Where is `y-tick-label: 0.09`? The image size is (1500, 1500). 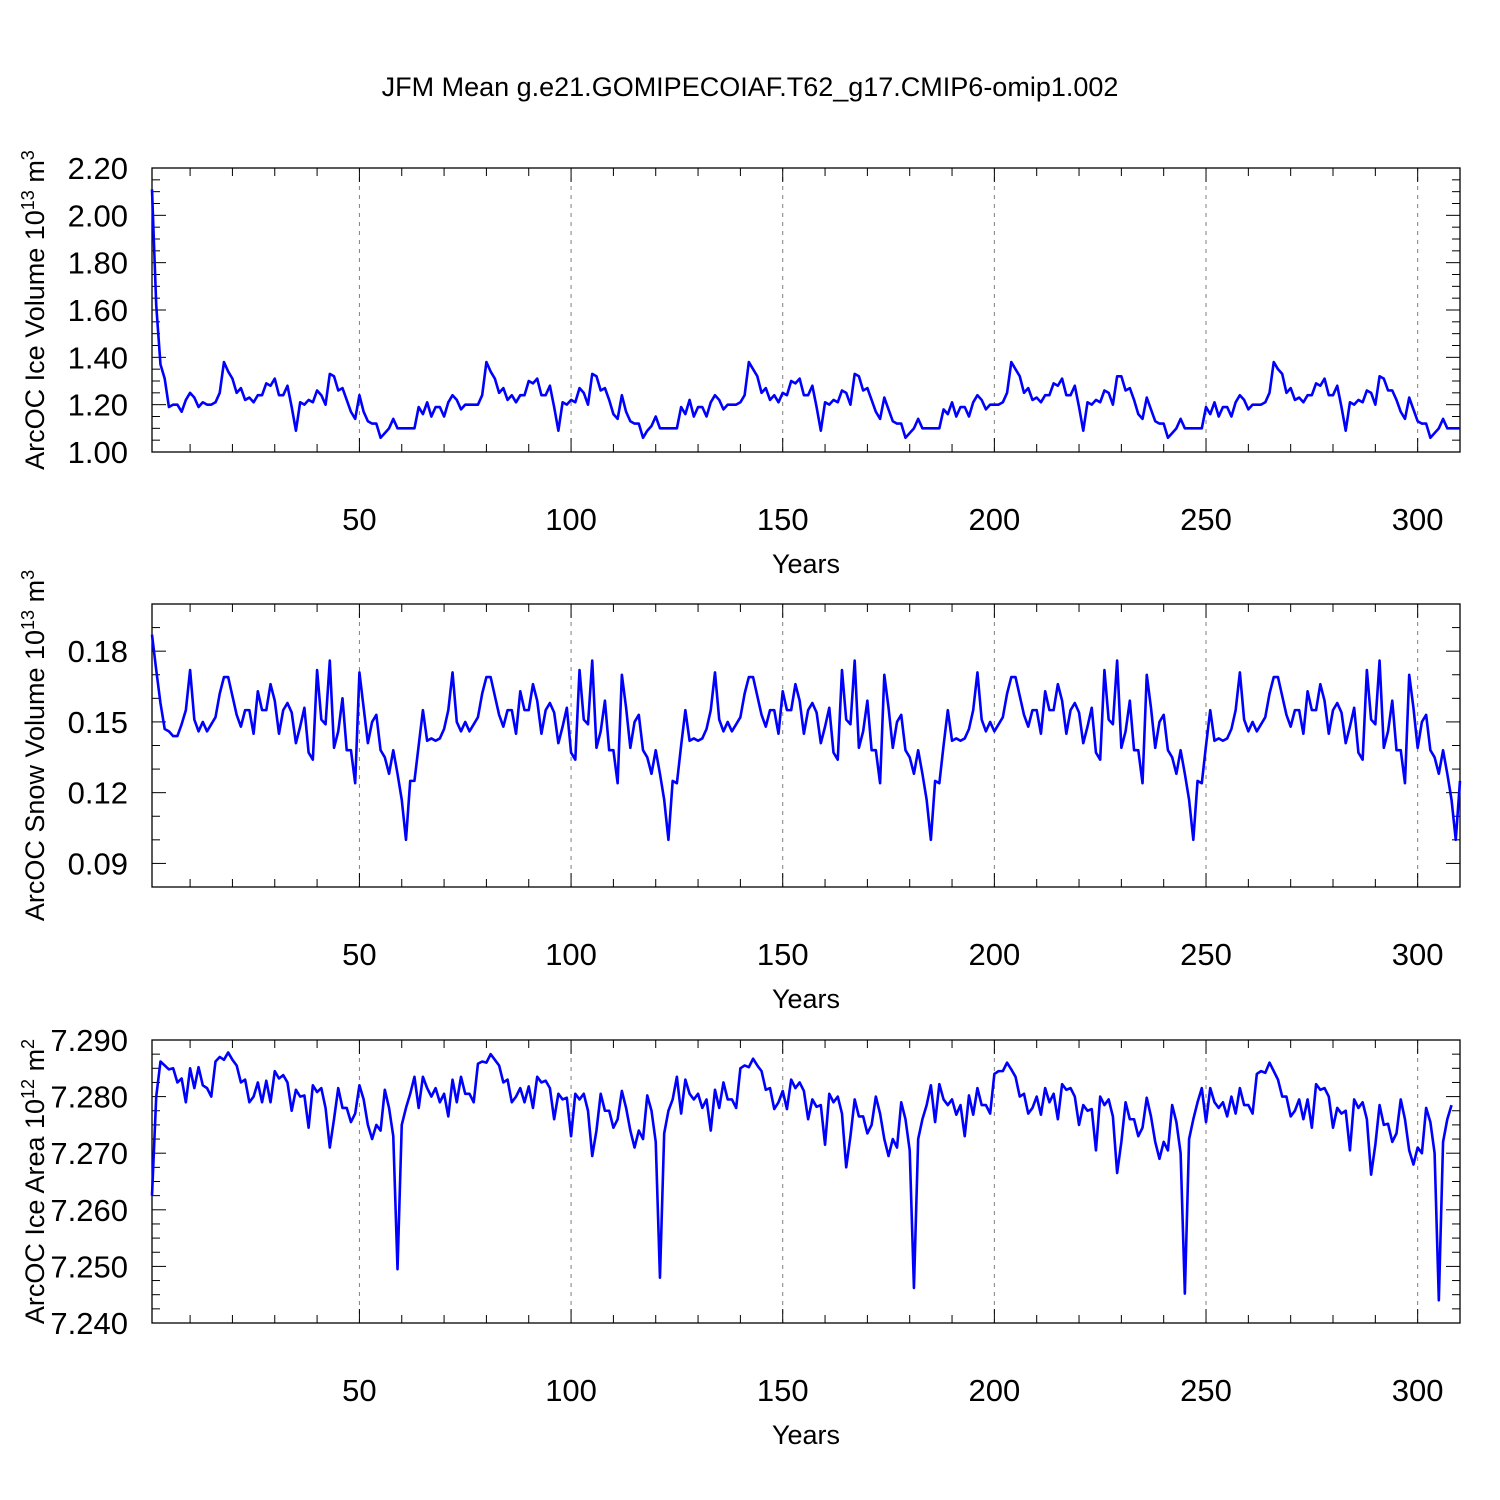
y-tick-label: 0.09 is located at coordinates (98, 863).